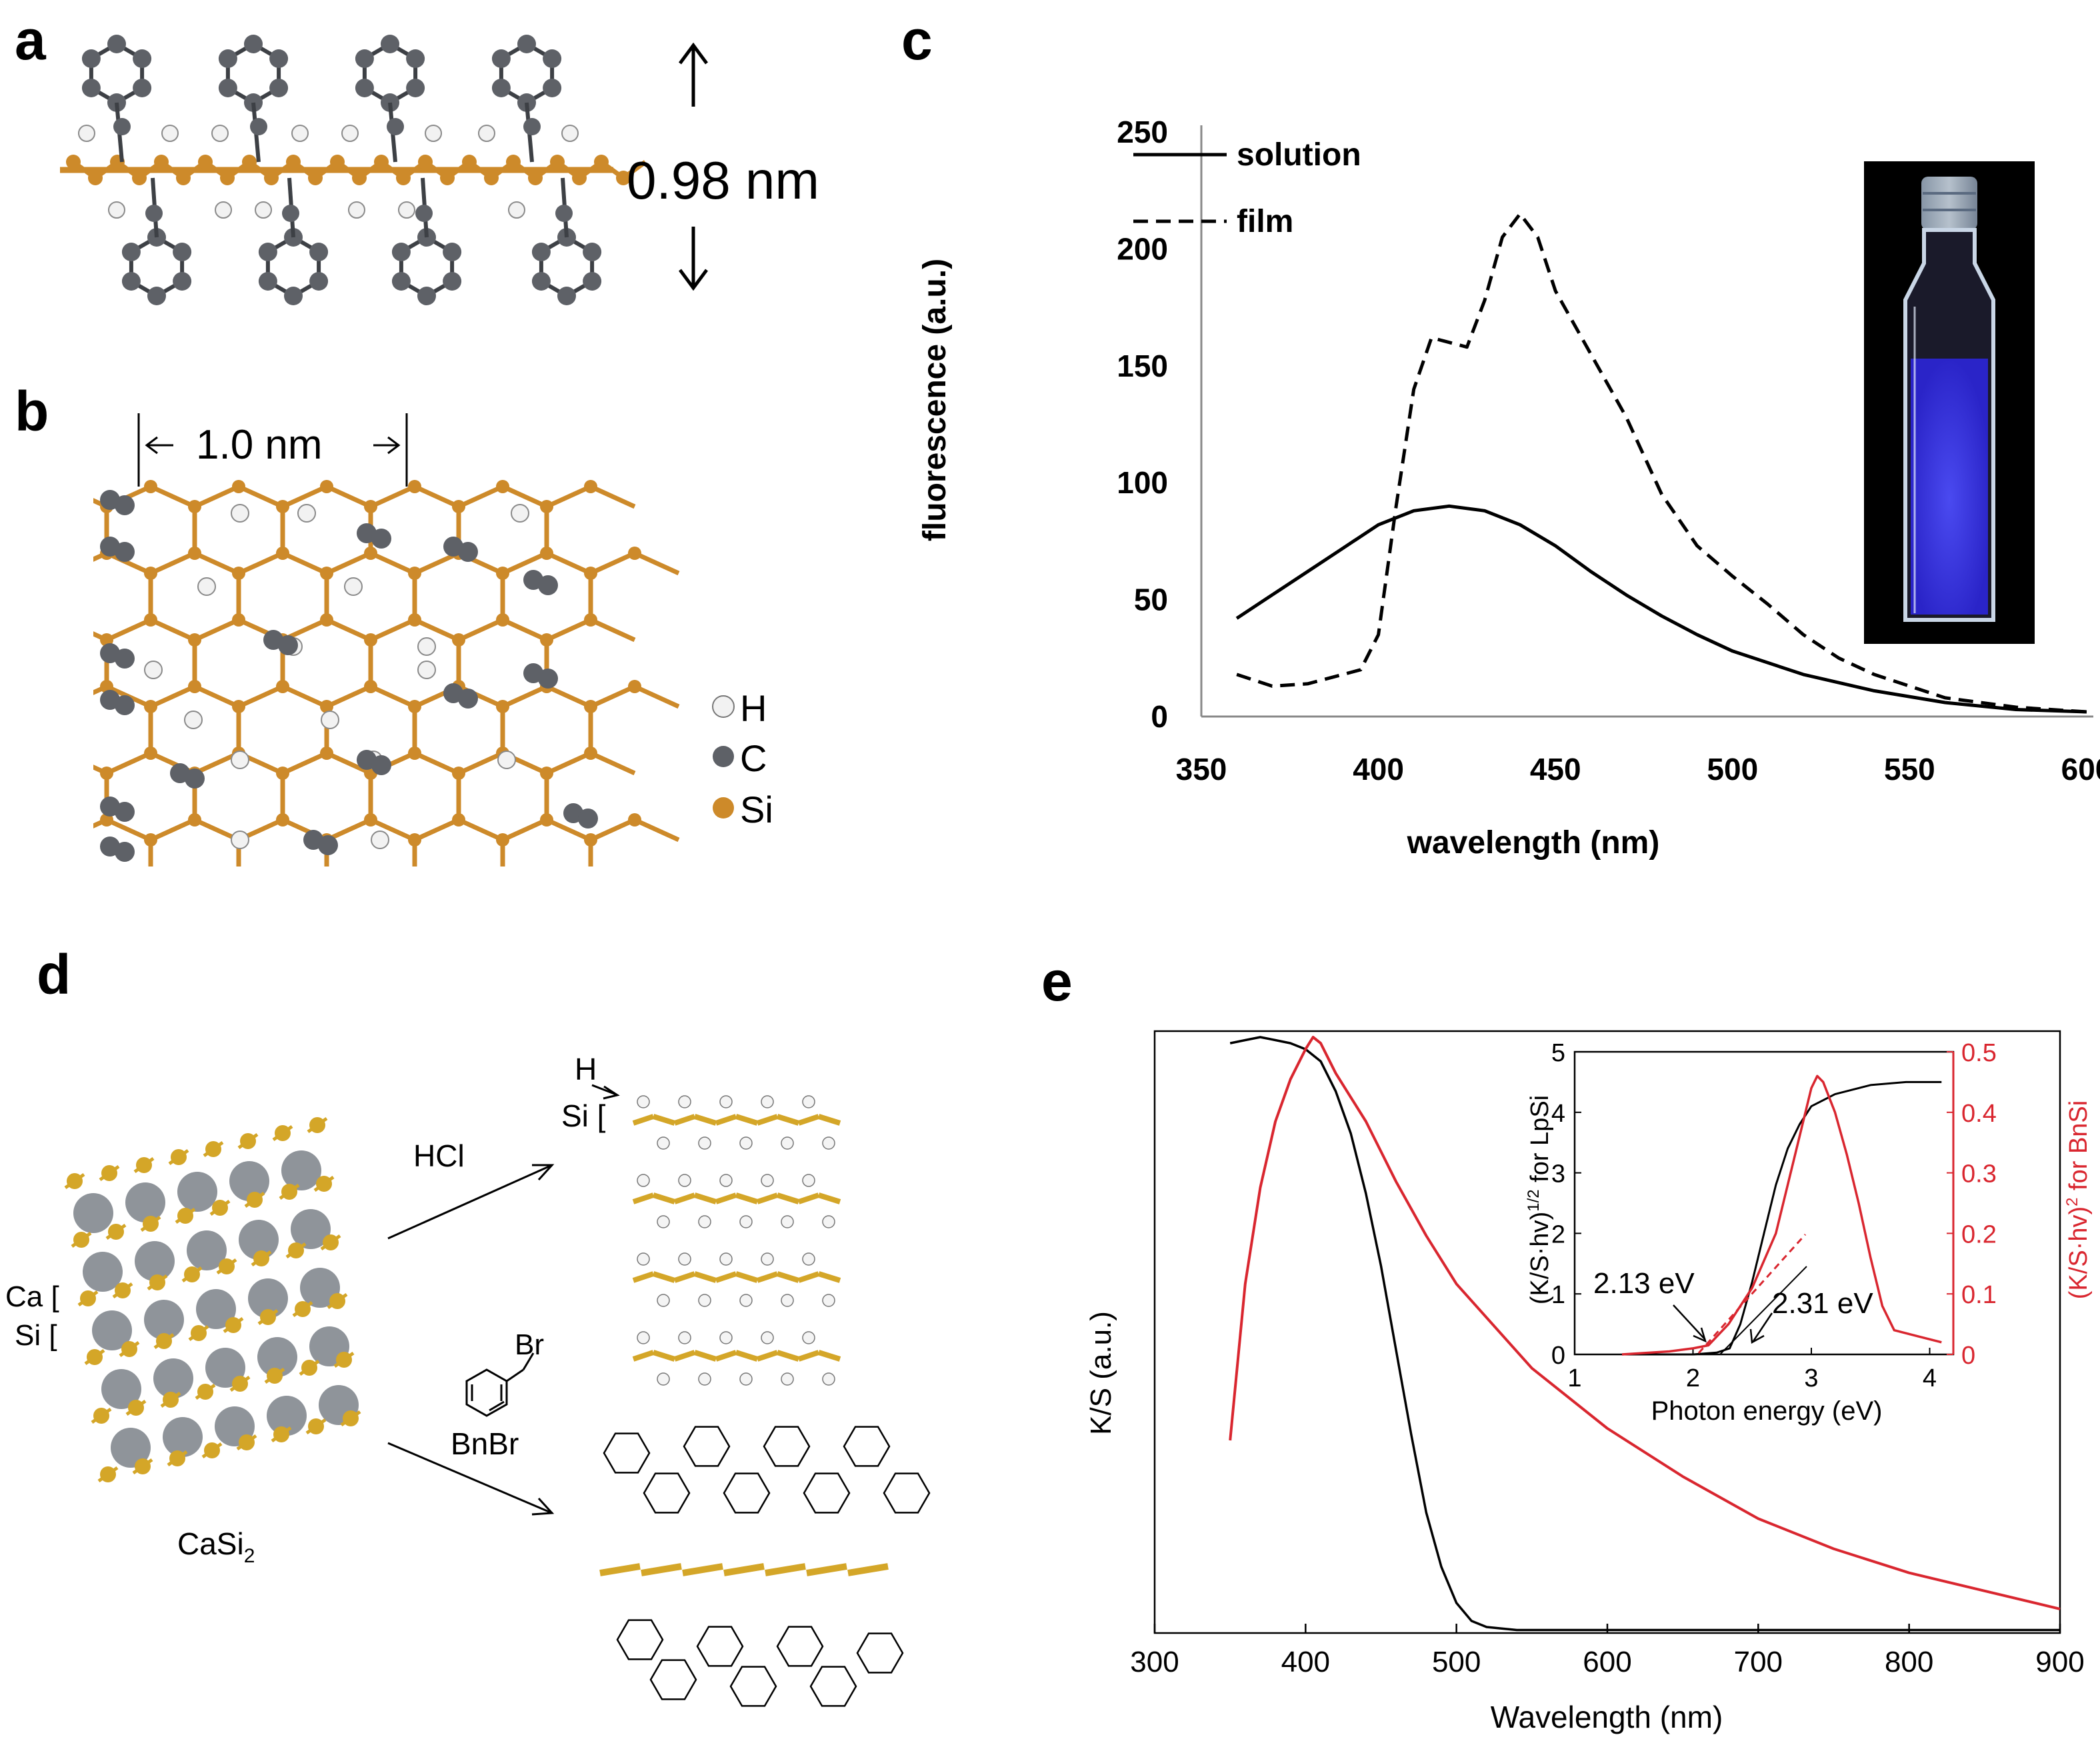  What do you see at coordinates (1265, 221) in the screenshot?
I see `legend-film-label: film` at bounding box center [1265, 221].